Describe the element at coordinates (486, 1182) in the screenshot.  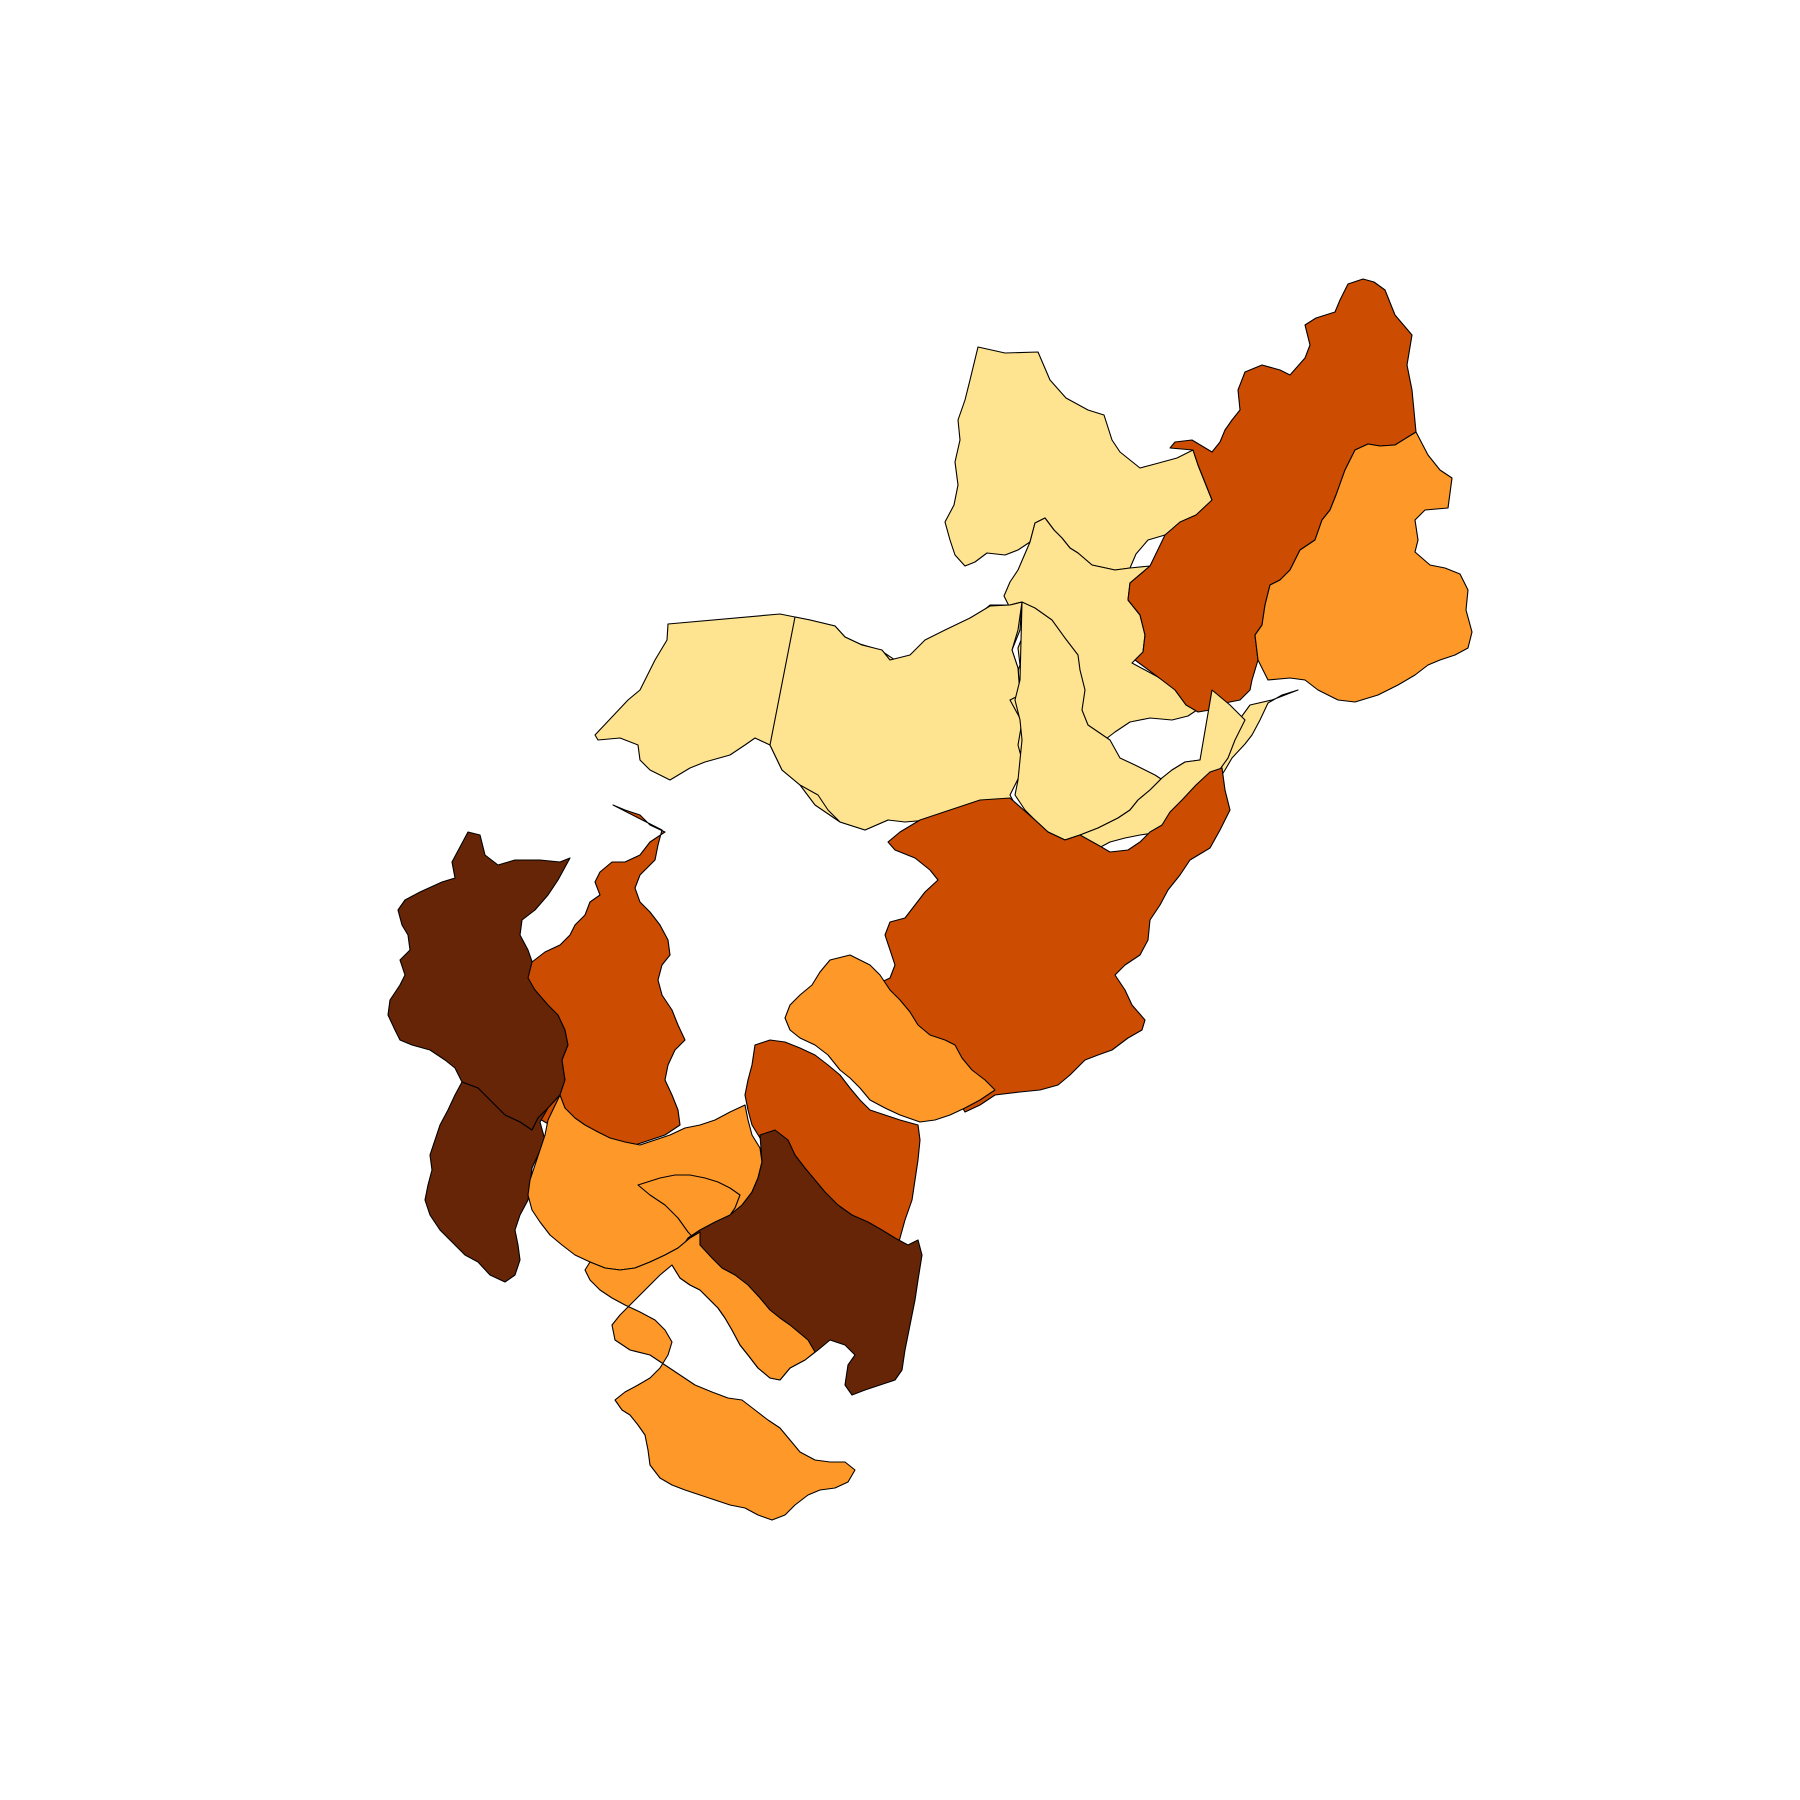
I see `map-region-southwest-a` at that location.